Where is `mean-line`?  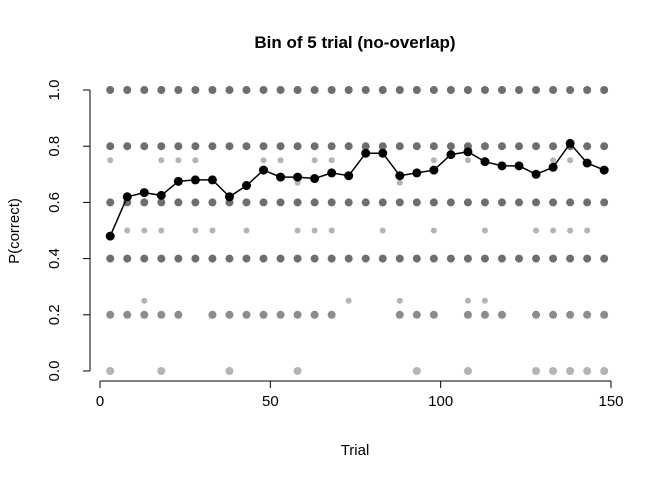 mean-line is located at coordinates (357, 189).